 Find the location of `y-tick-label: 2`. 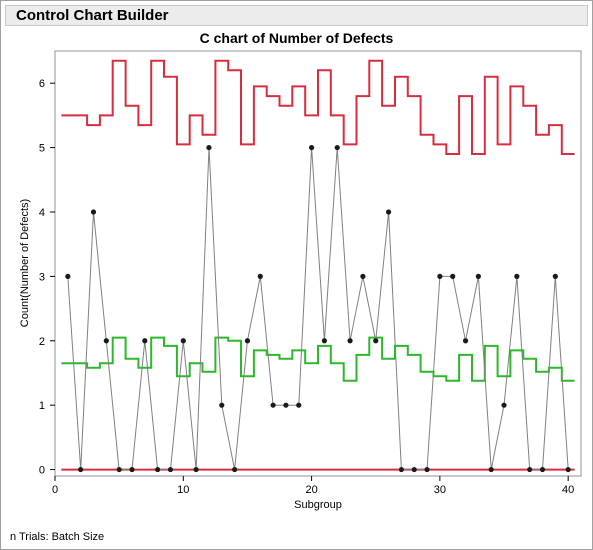

y-tick-label: 2 is located at coordinates (42, 342).